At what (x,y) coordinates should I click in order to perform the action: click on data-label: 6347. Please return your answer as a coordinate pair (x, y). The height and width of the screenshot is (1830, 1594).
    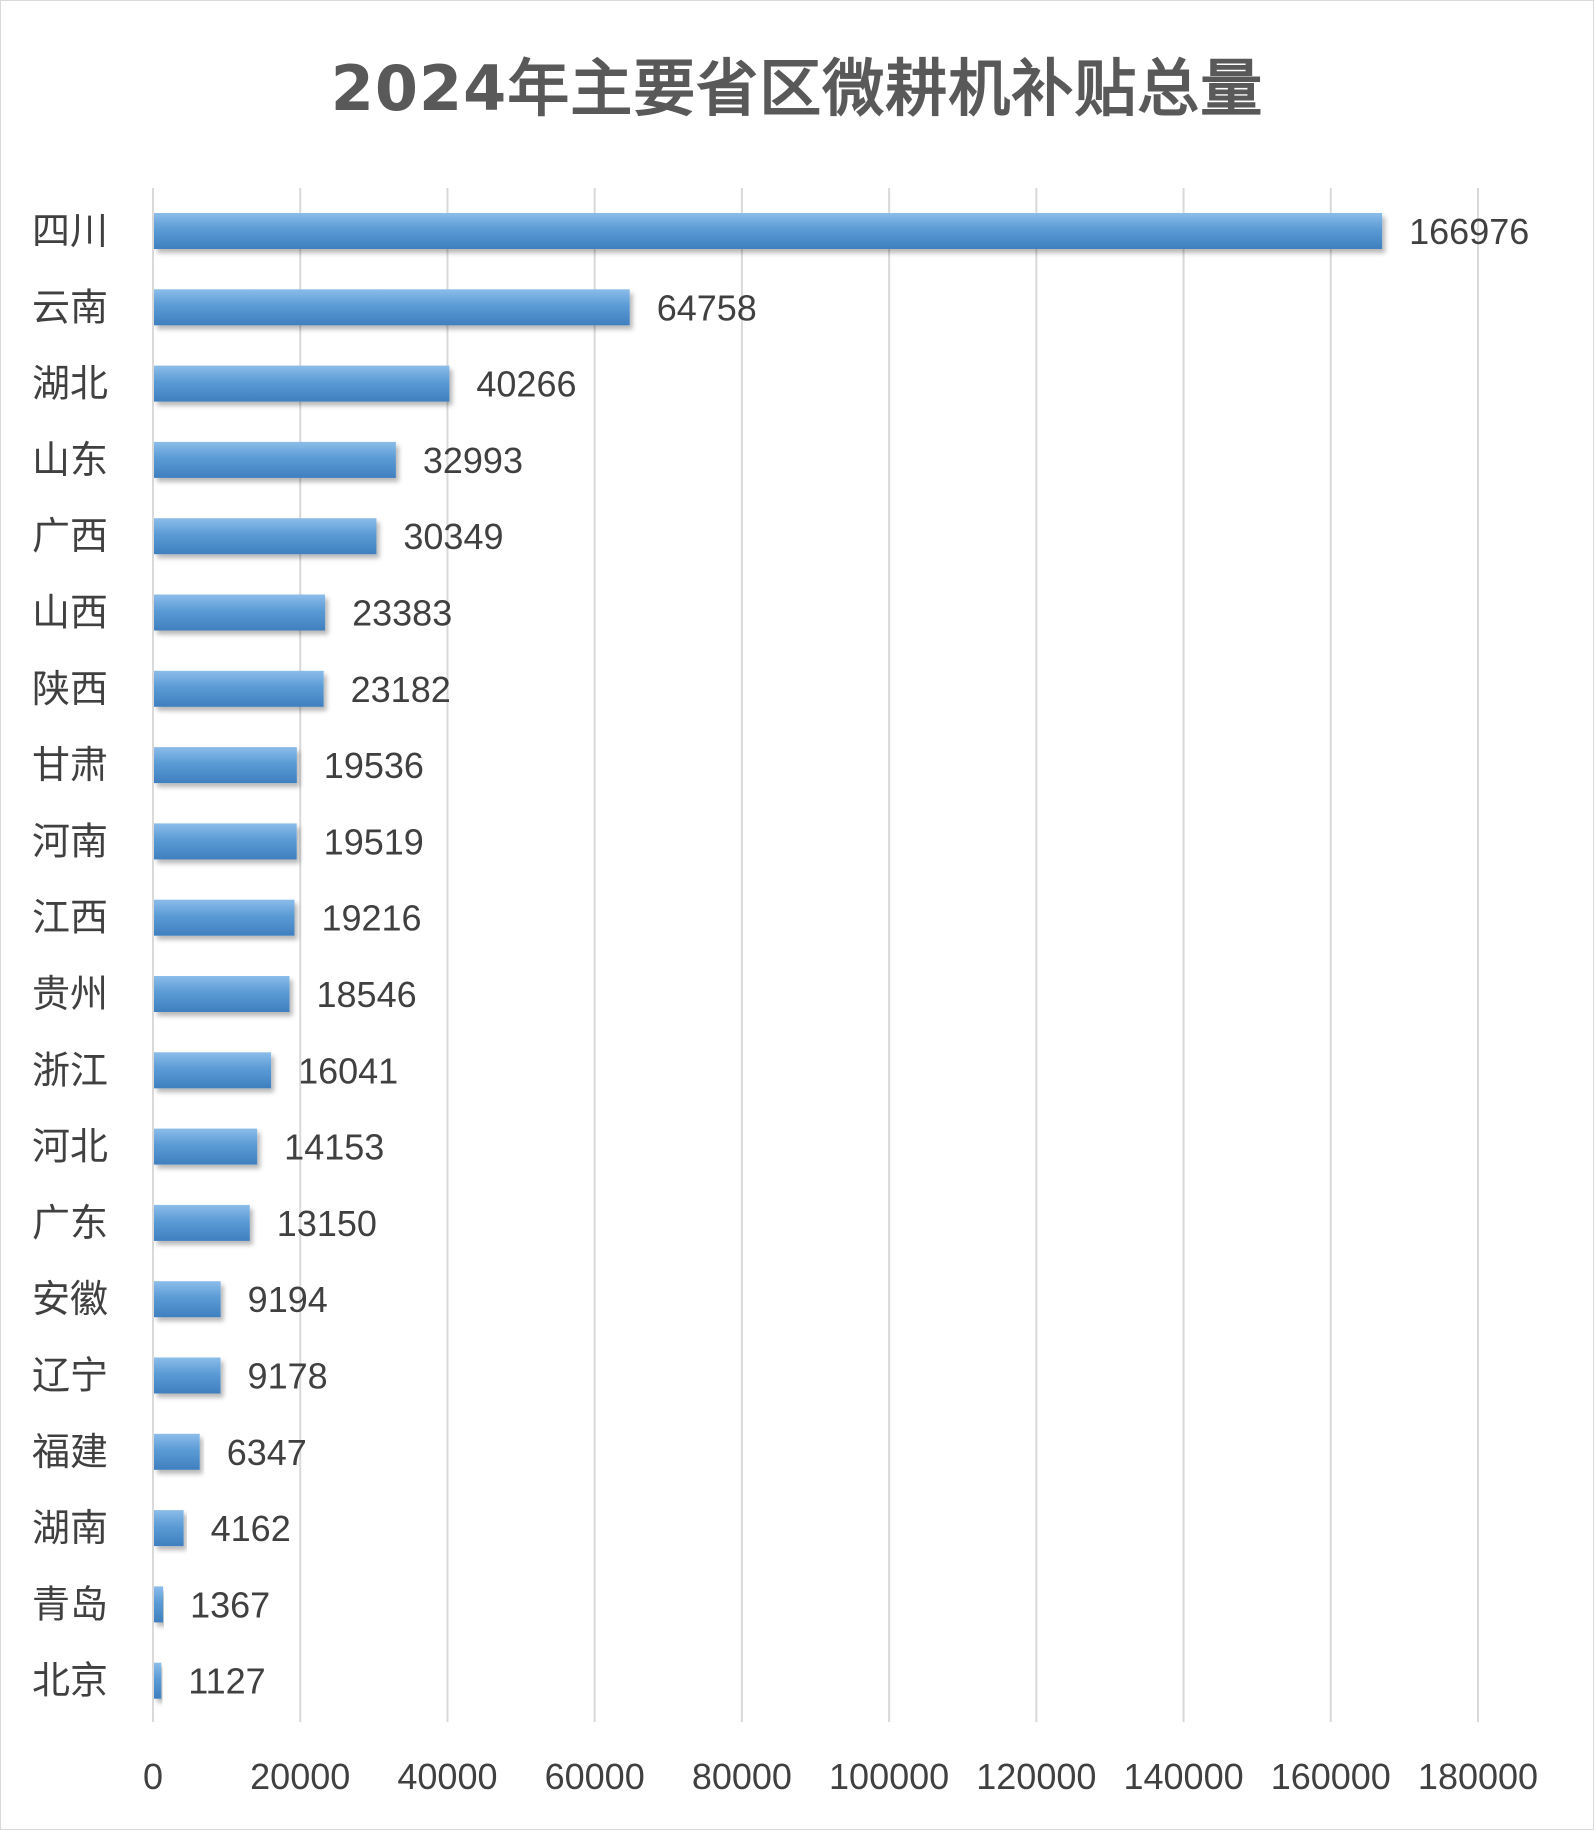
    Looking at the image, I should click on (267, 1452).